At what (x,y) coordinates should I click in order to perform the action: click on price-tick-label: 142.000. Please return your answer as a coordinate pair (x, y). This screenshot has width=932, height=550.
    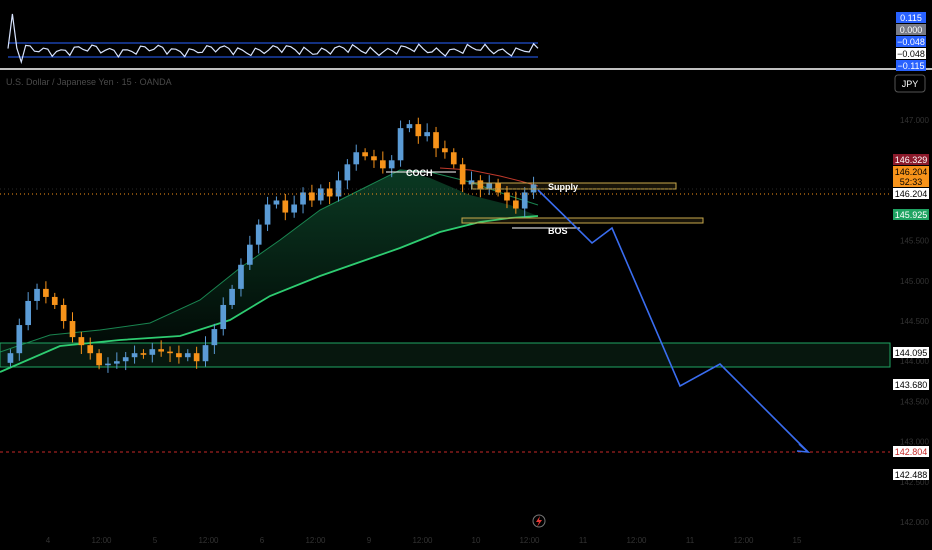
    Looking at the image, I should click on (914, 522).